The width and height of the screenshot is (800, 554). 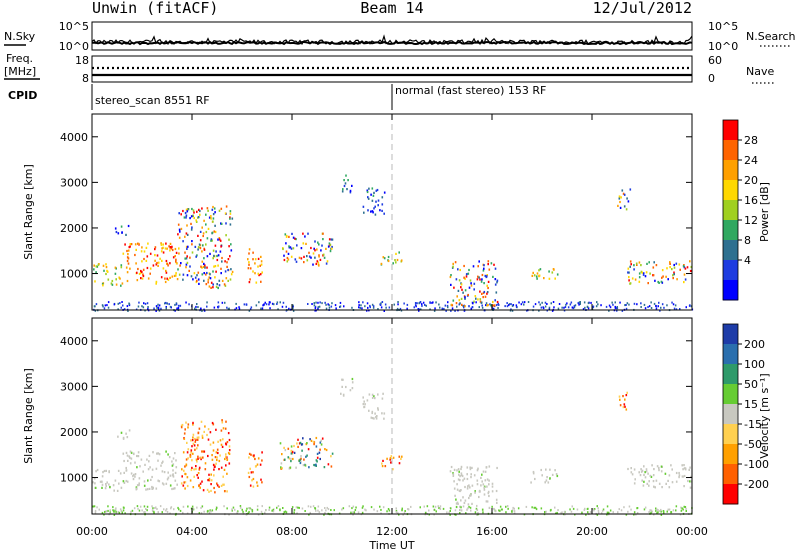 I want to click on colorbar-tick-label: -50, so click(x=753, y=444).